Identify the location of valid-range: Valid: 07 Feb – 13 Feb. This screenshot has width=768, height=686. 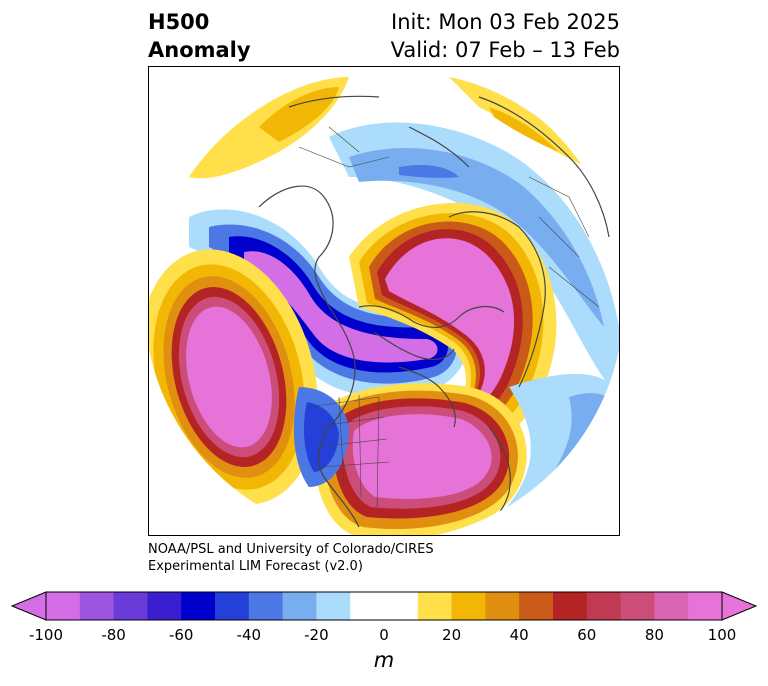
(505, 50).